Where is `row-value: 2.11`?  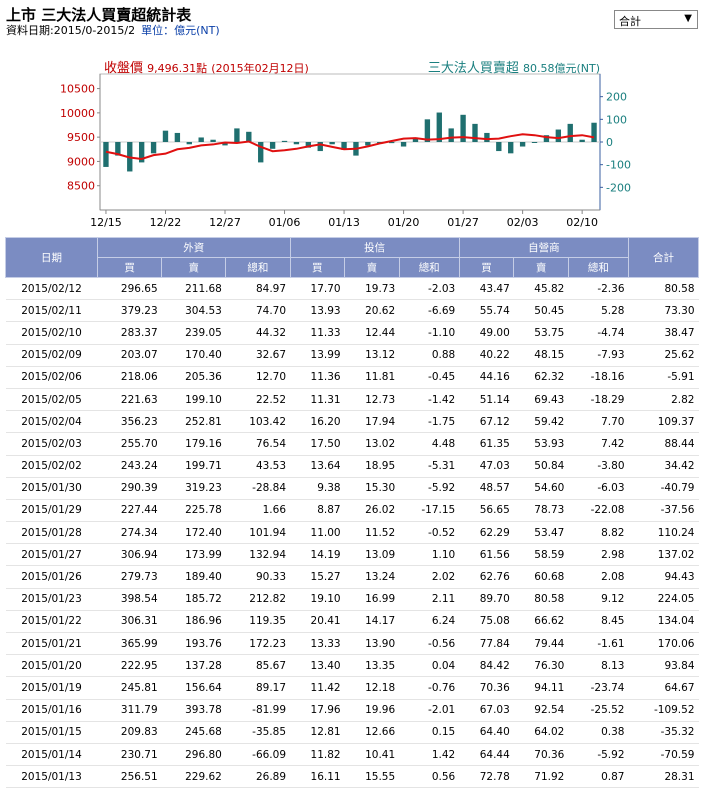
row-value: 2.11 is located at coordinates (429, 599).